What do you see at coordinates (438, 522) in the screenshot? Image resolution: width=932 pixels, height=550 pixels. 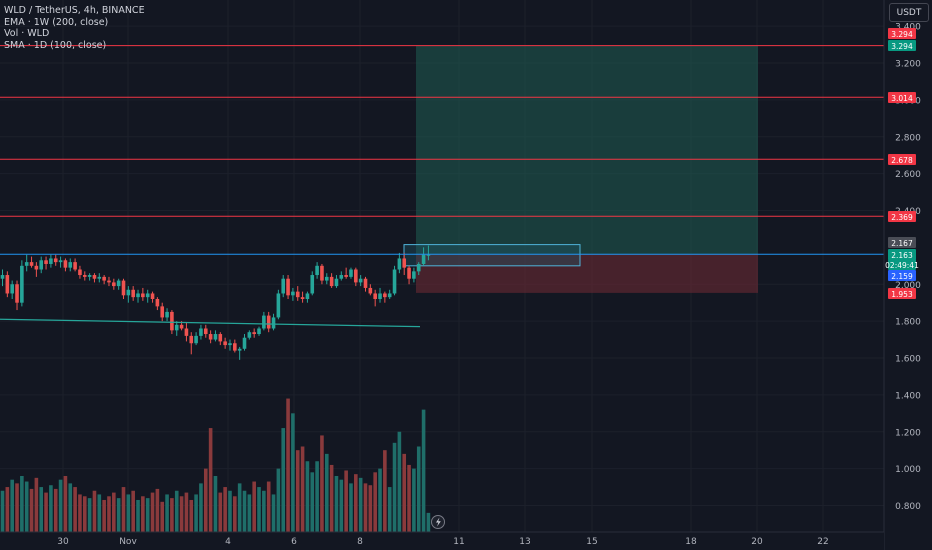 I see `lightning-icon` at bounding box center [438, 522].